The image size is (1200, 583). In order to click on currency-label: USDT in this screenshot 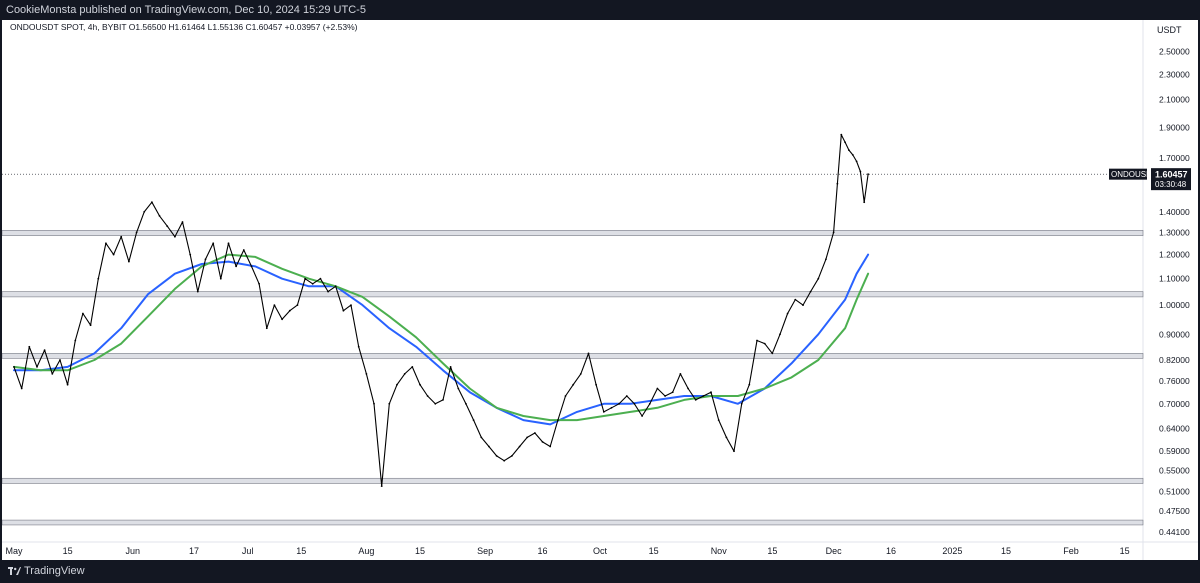, I will do `click(1169, 30)`.